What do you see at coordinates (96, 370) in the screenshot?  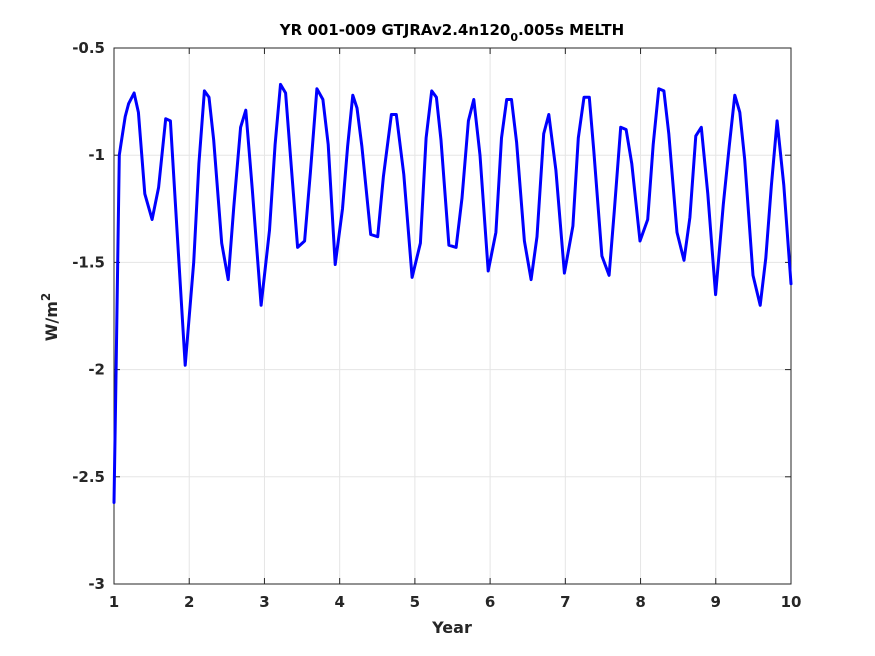 I see `y-tick-label: -2` at bounding box center [96, 370].